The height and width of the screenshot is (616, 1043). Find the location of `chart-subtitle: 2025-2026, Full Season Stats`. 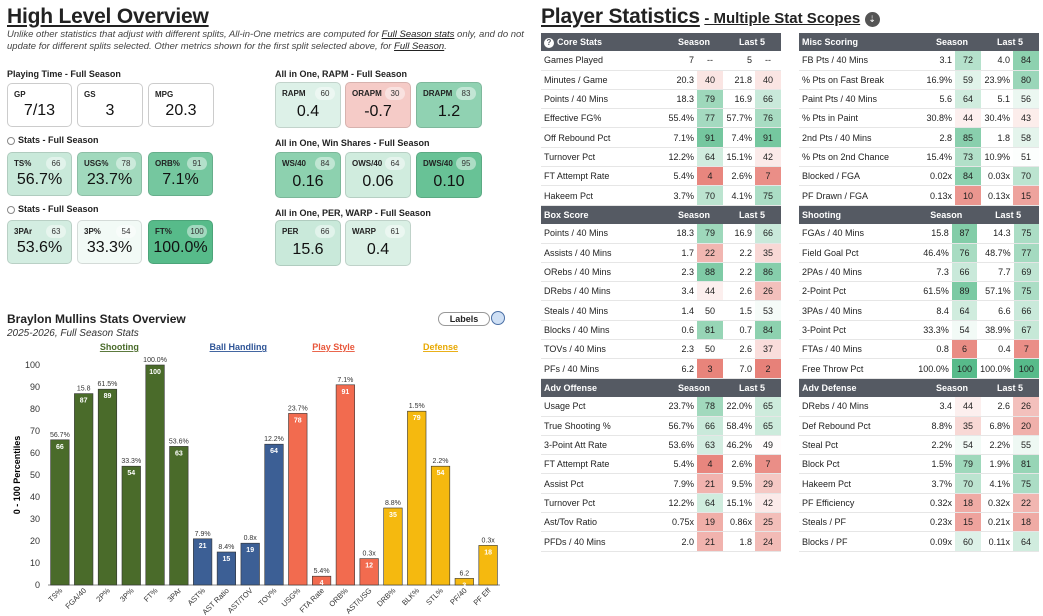

chart-subtitle: 2025-2026, Full Season Stats is located at coordinates (73, 333).